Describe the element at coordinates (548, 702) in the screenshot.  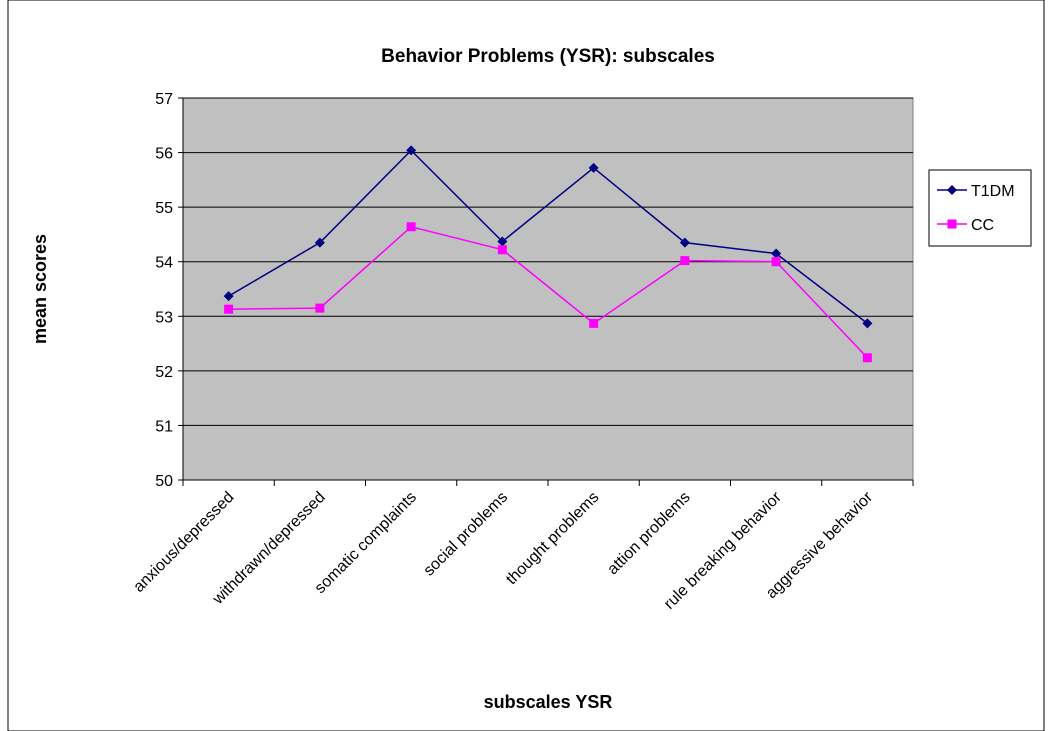
I see `x-axis-title: subscales YSR` at that location.